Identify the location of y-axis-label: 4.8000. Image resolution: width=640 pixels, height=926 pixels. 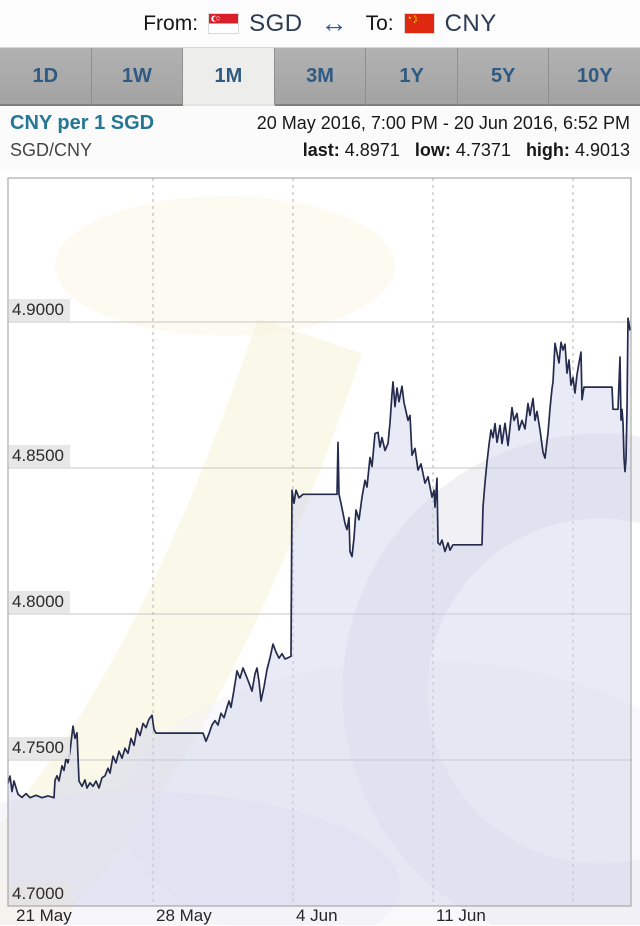
(39, 602).